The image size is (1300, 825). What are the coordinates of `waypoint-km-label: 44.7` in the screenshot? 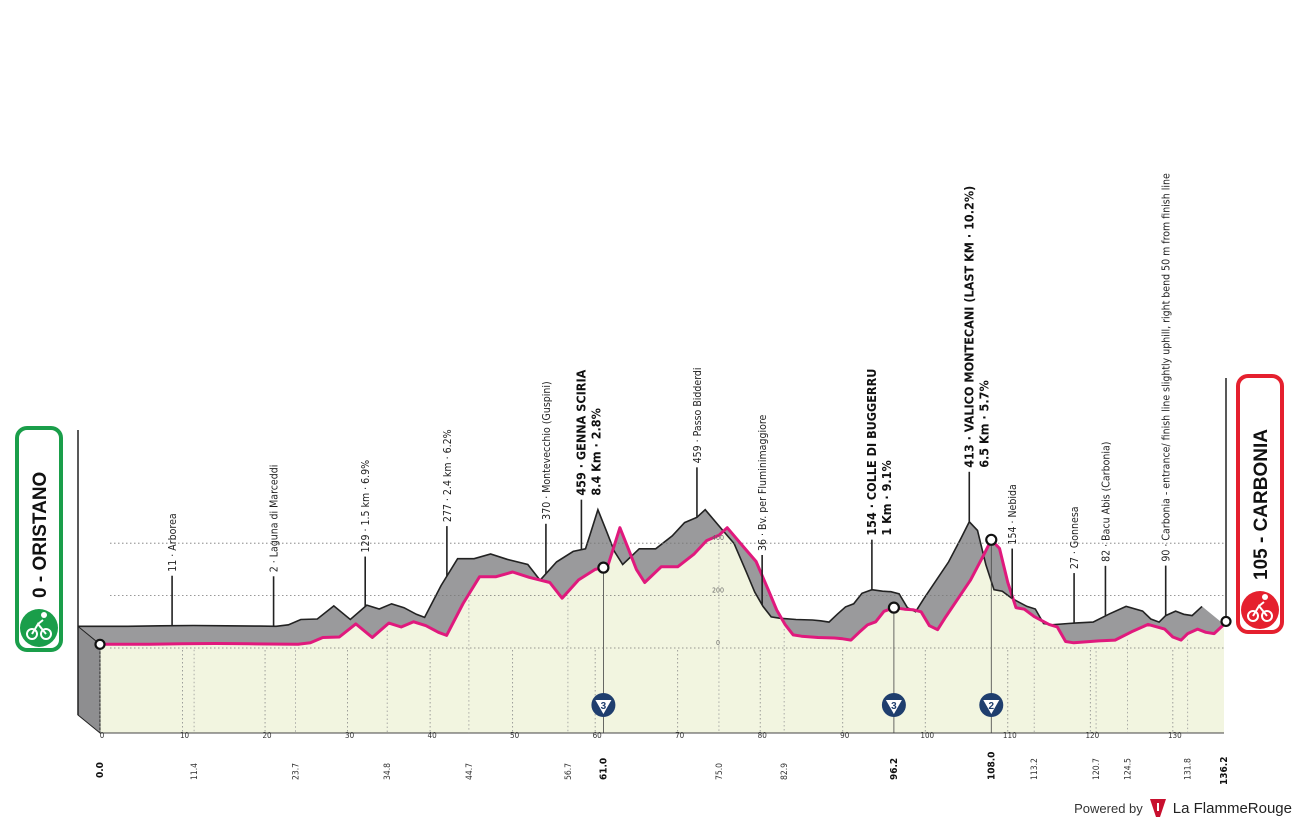 It's located at (470, 771).